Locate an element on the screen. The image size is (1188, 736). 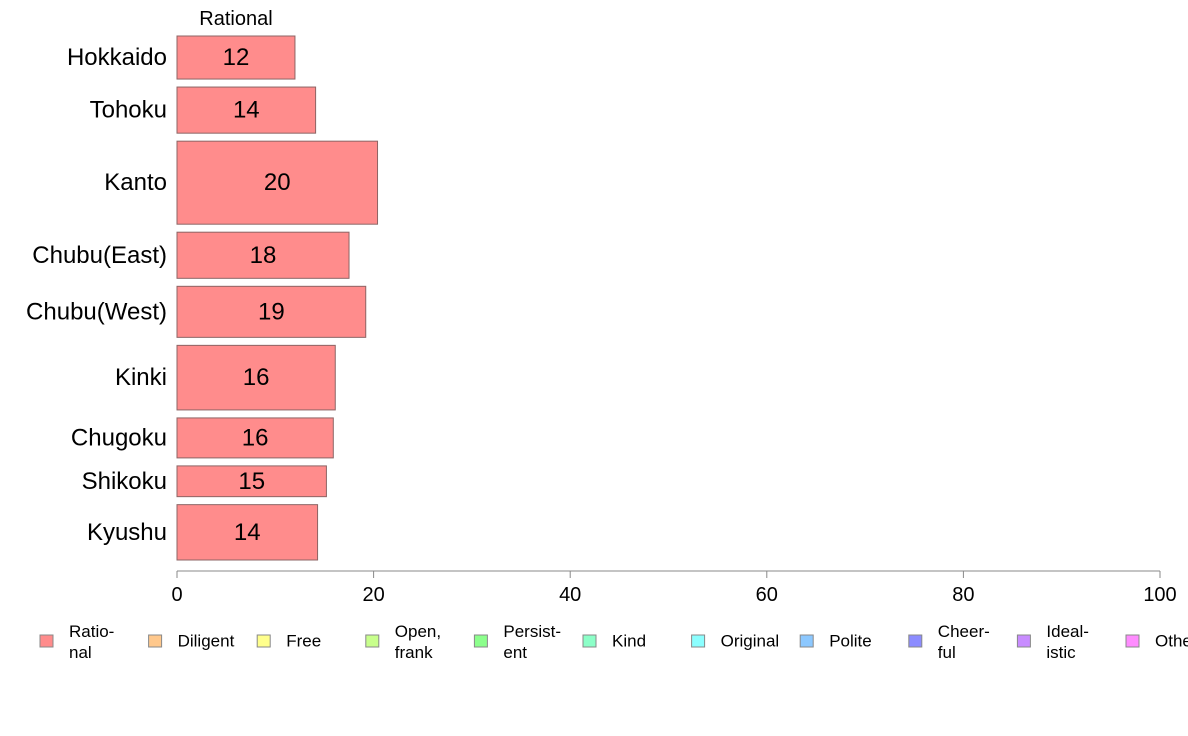
legend-label: Open, frank is located at coordinates (418, 642).